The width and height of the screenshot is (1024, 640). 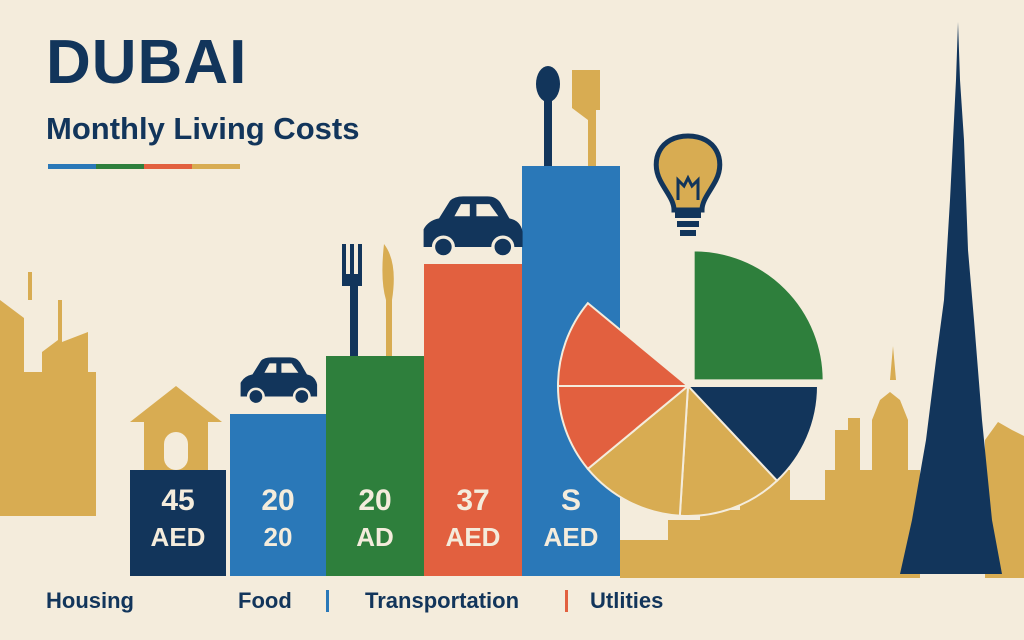 What do you see at coordinates (48, 394) in the screenshot?
I see `skyline-left` at bounding box center [48, 394].